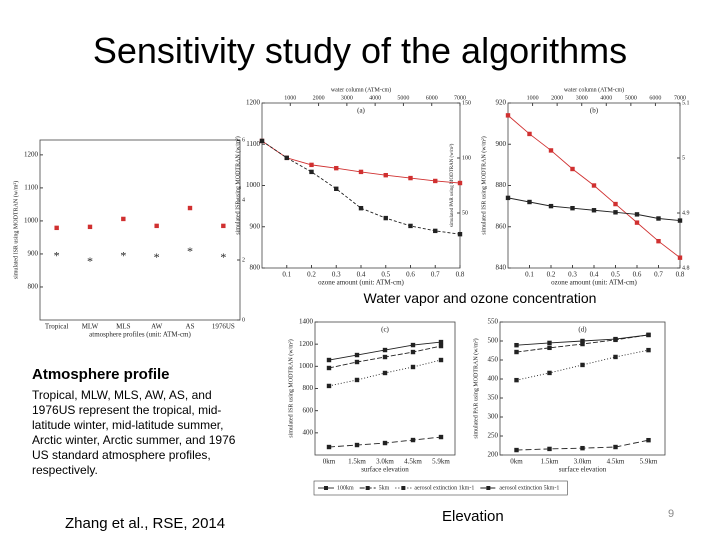  What do you see at coordinates (385, 388) in the screenshot?
I see `plot-frame` at bounding box center [385, 388].